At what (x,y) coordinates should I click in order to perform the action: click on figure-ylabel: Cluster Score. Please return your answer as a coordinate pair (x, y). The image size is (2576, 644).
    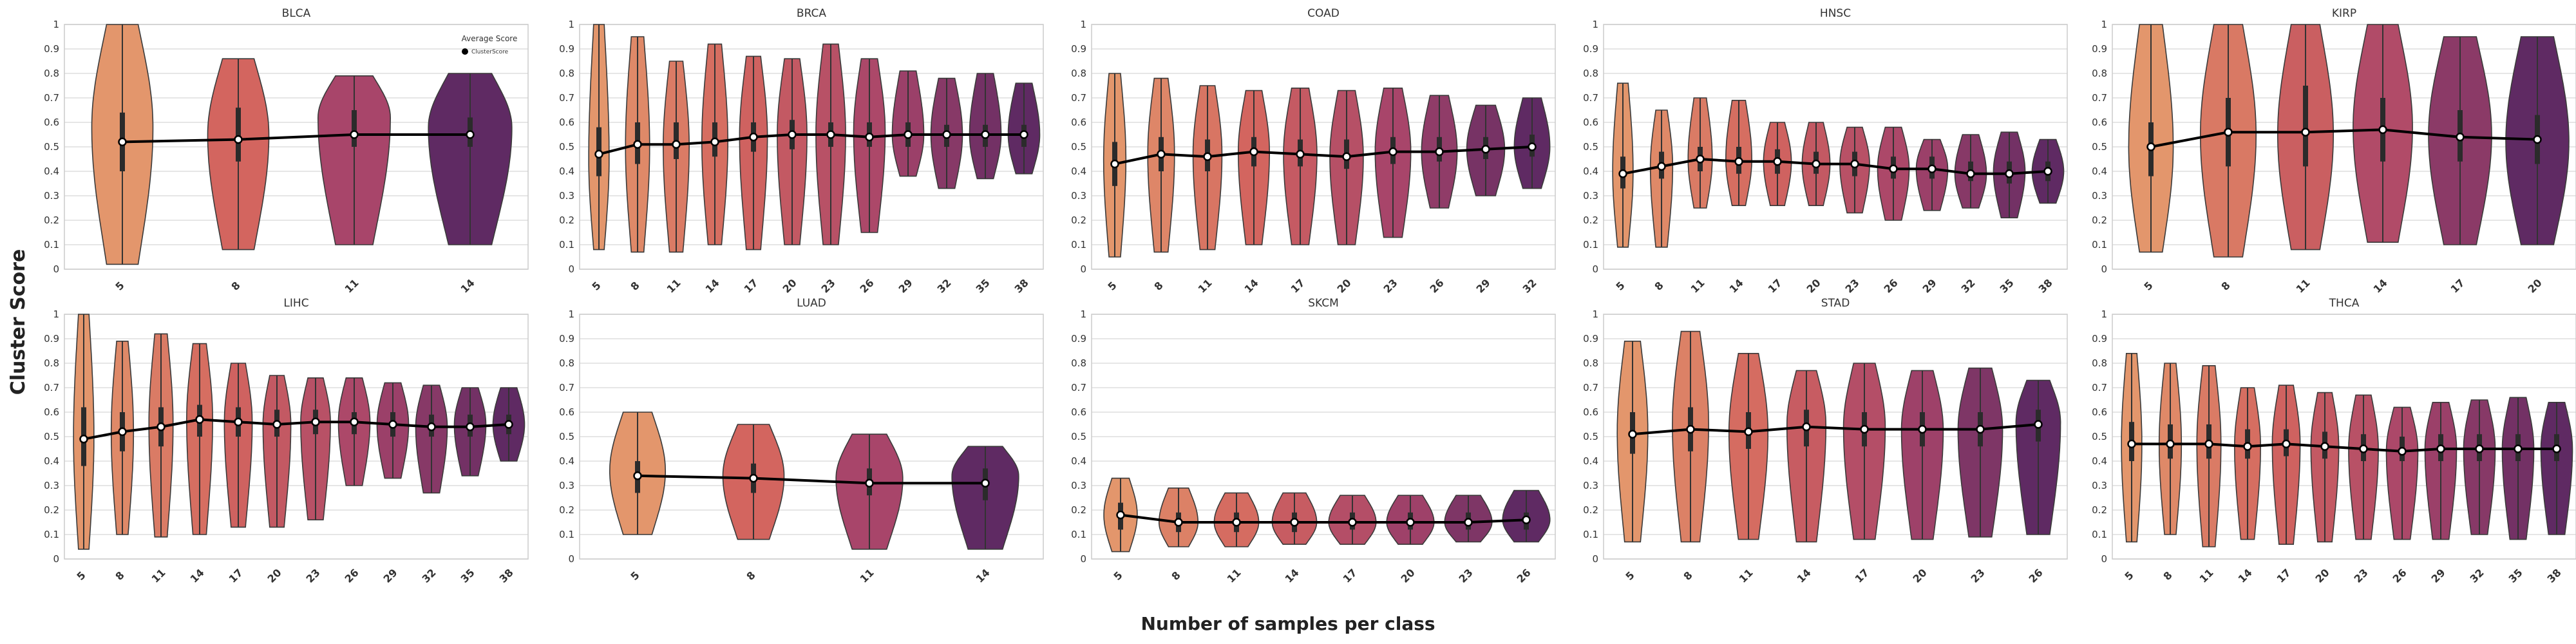
    Looking at the image, I should click on (18, 322).